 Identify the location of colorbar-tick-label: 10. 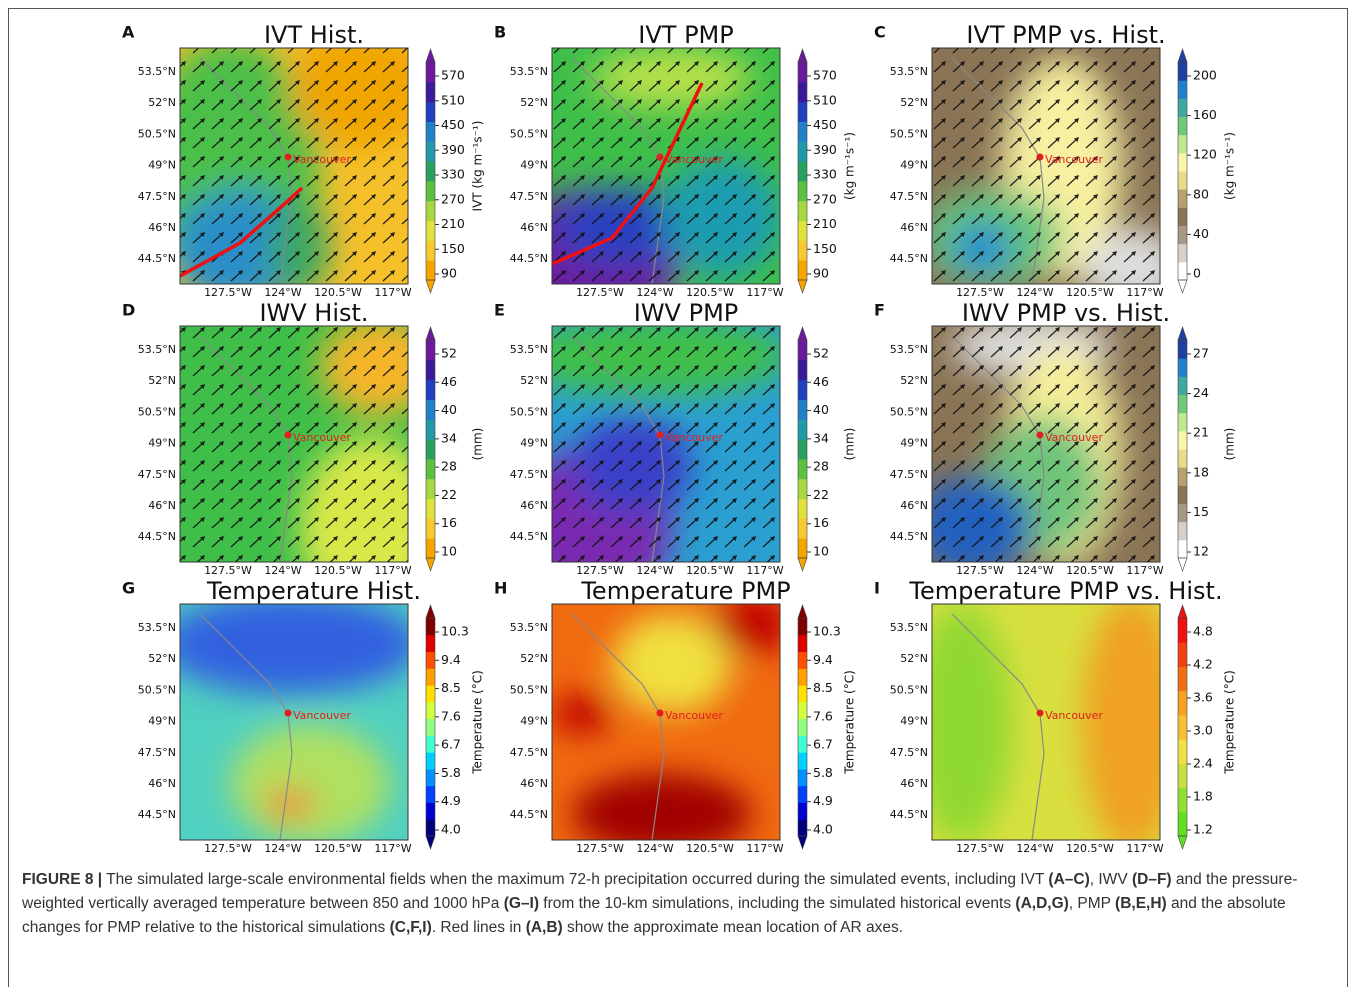
(449, 551).